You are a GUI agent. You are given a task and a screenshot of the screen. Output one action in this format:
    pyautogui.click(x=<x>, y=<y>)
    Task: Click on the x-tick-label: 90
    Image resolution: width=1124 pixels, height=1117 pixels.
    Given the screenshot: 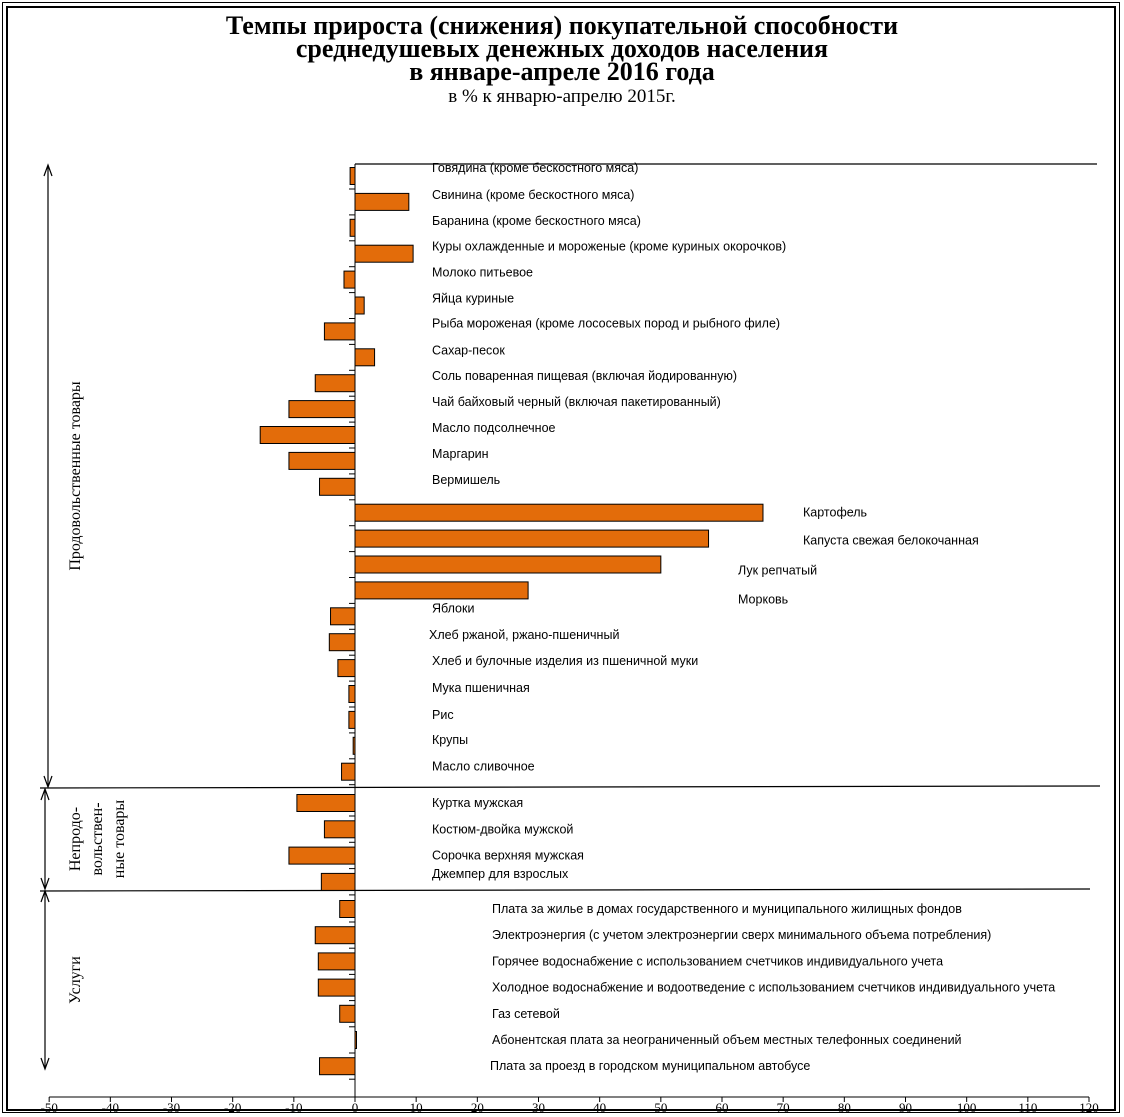 What is the action you would take?
    pyautogui.click(x=905, y=1107)
    